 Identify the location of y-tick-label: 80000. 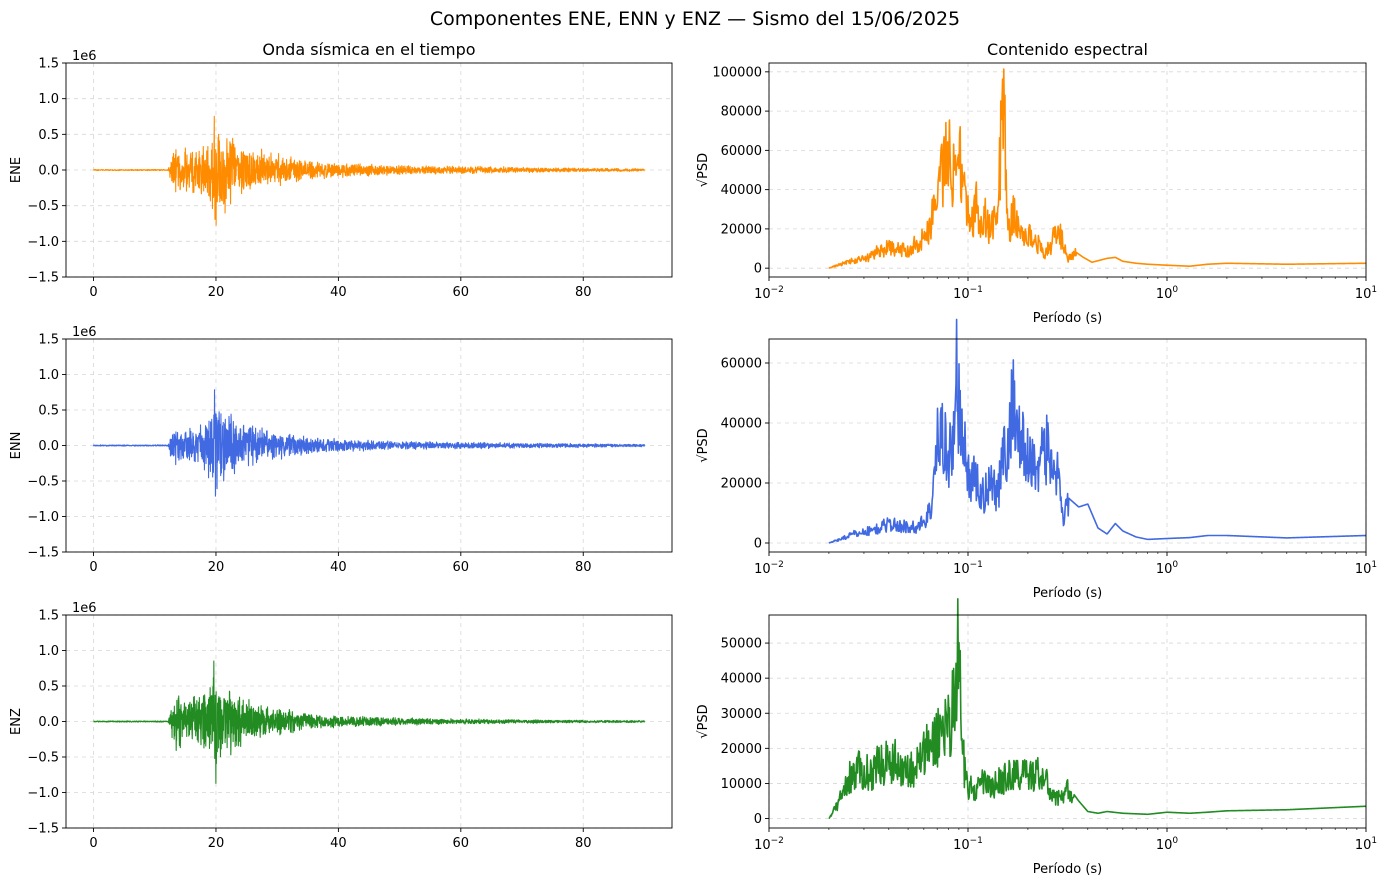
(741, 112).